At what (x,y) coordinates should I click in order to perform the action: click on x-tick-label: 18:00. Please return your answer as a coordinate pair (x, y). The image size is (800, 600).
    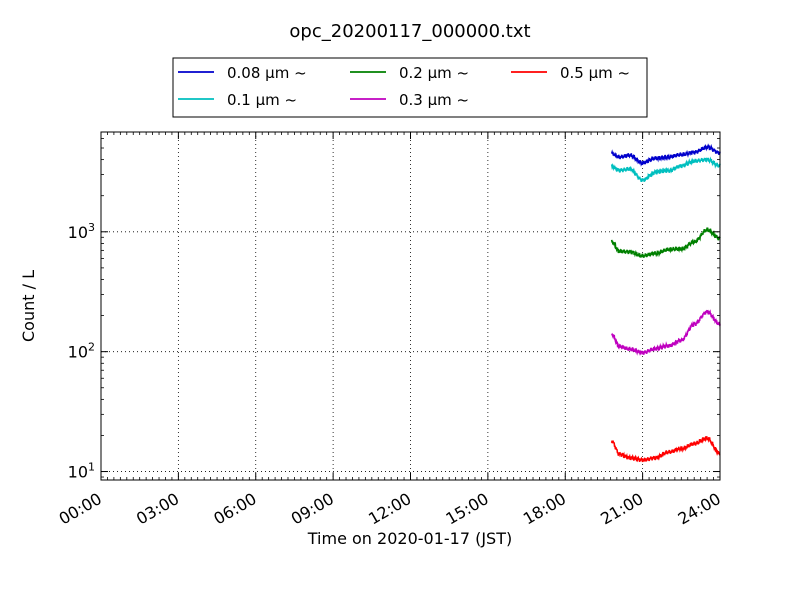
    Looking at the image, I should click on (544, 509).